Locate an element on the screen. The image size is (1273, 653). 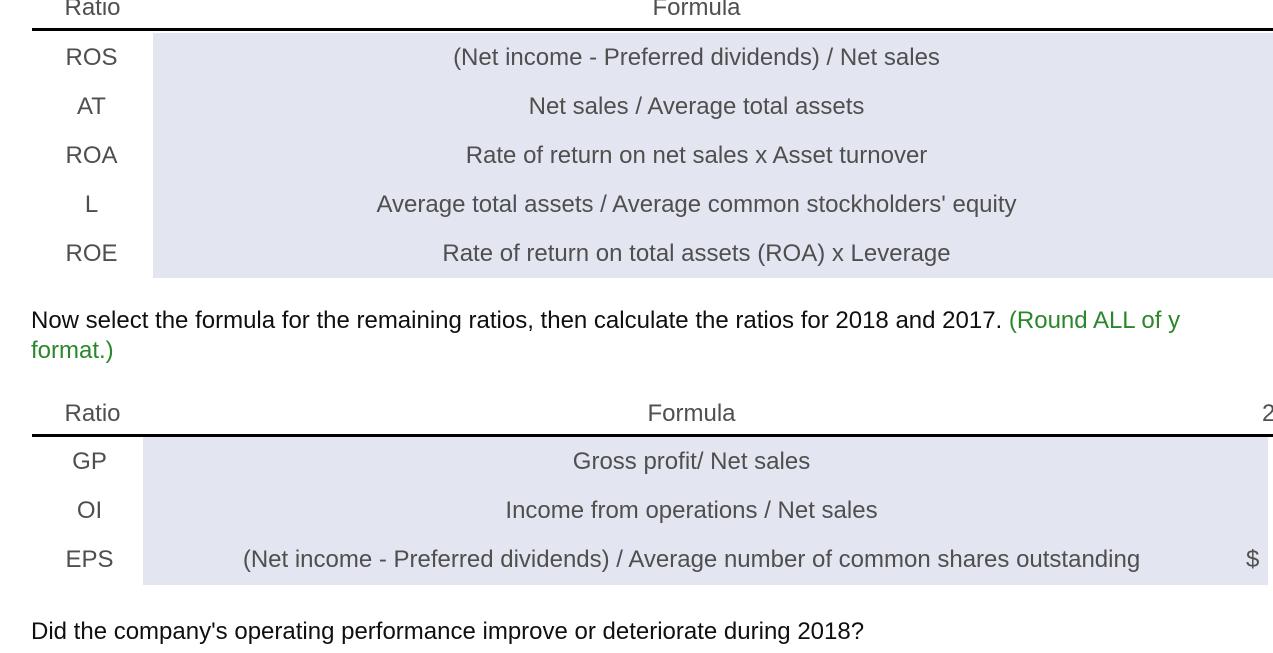
table-row: GP Gross profit/ Net sales is located at coordinates (636, 461).